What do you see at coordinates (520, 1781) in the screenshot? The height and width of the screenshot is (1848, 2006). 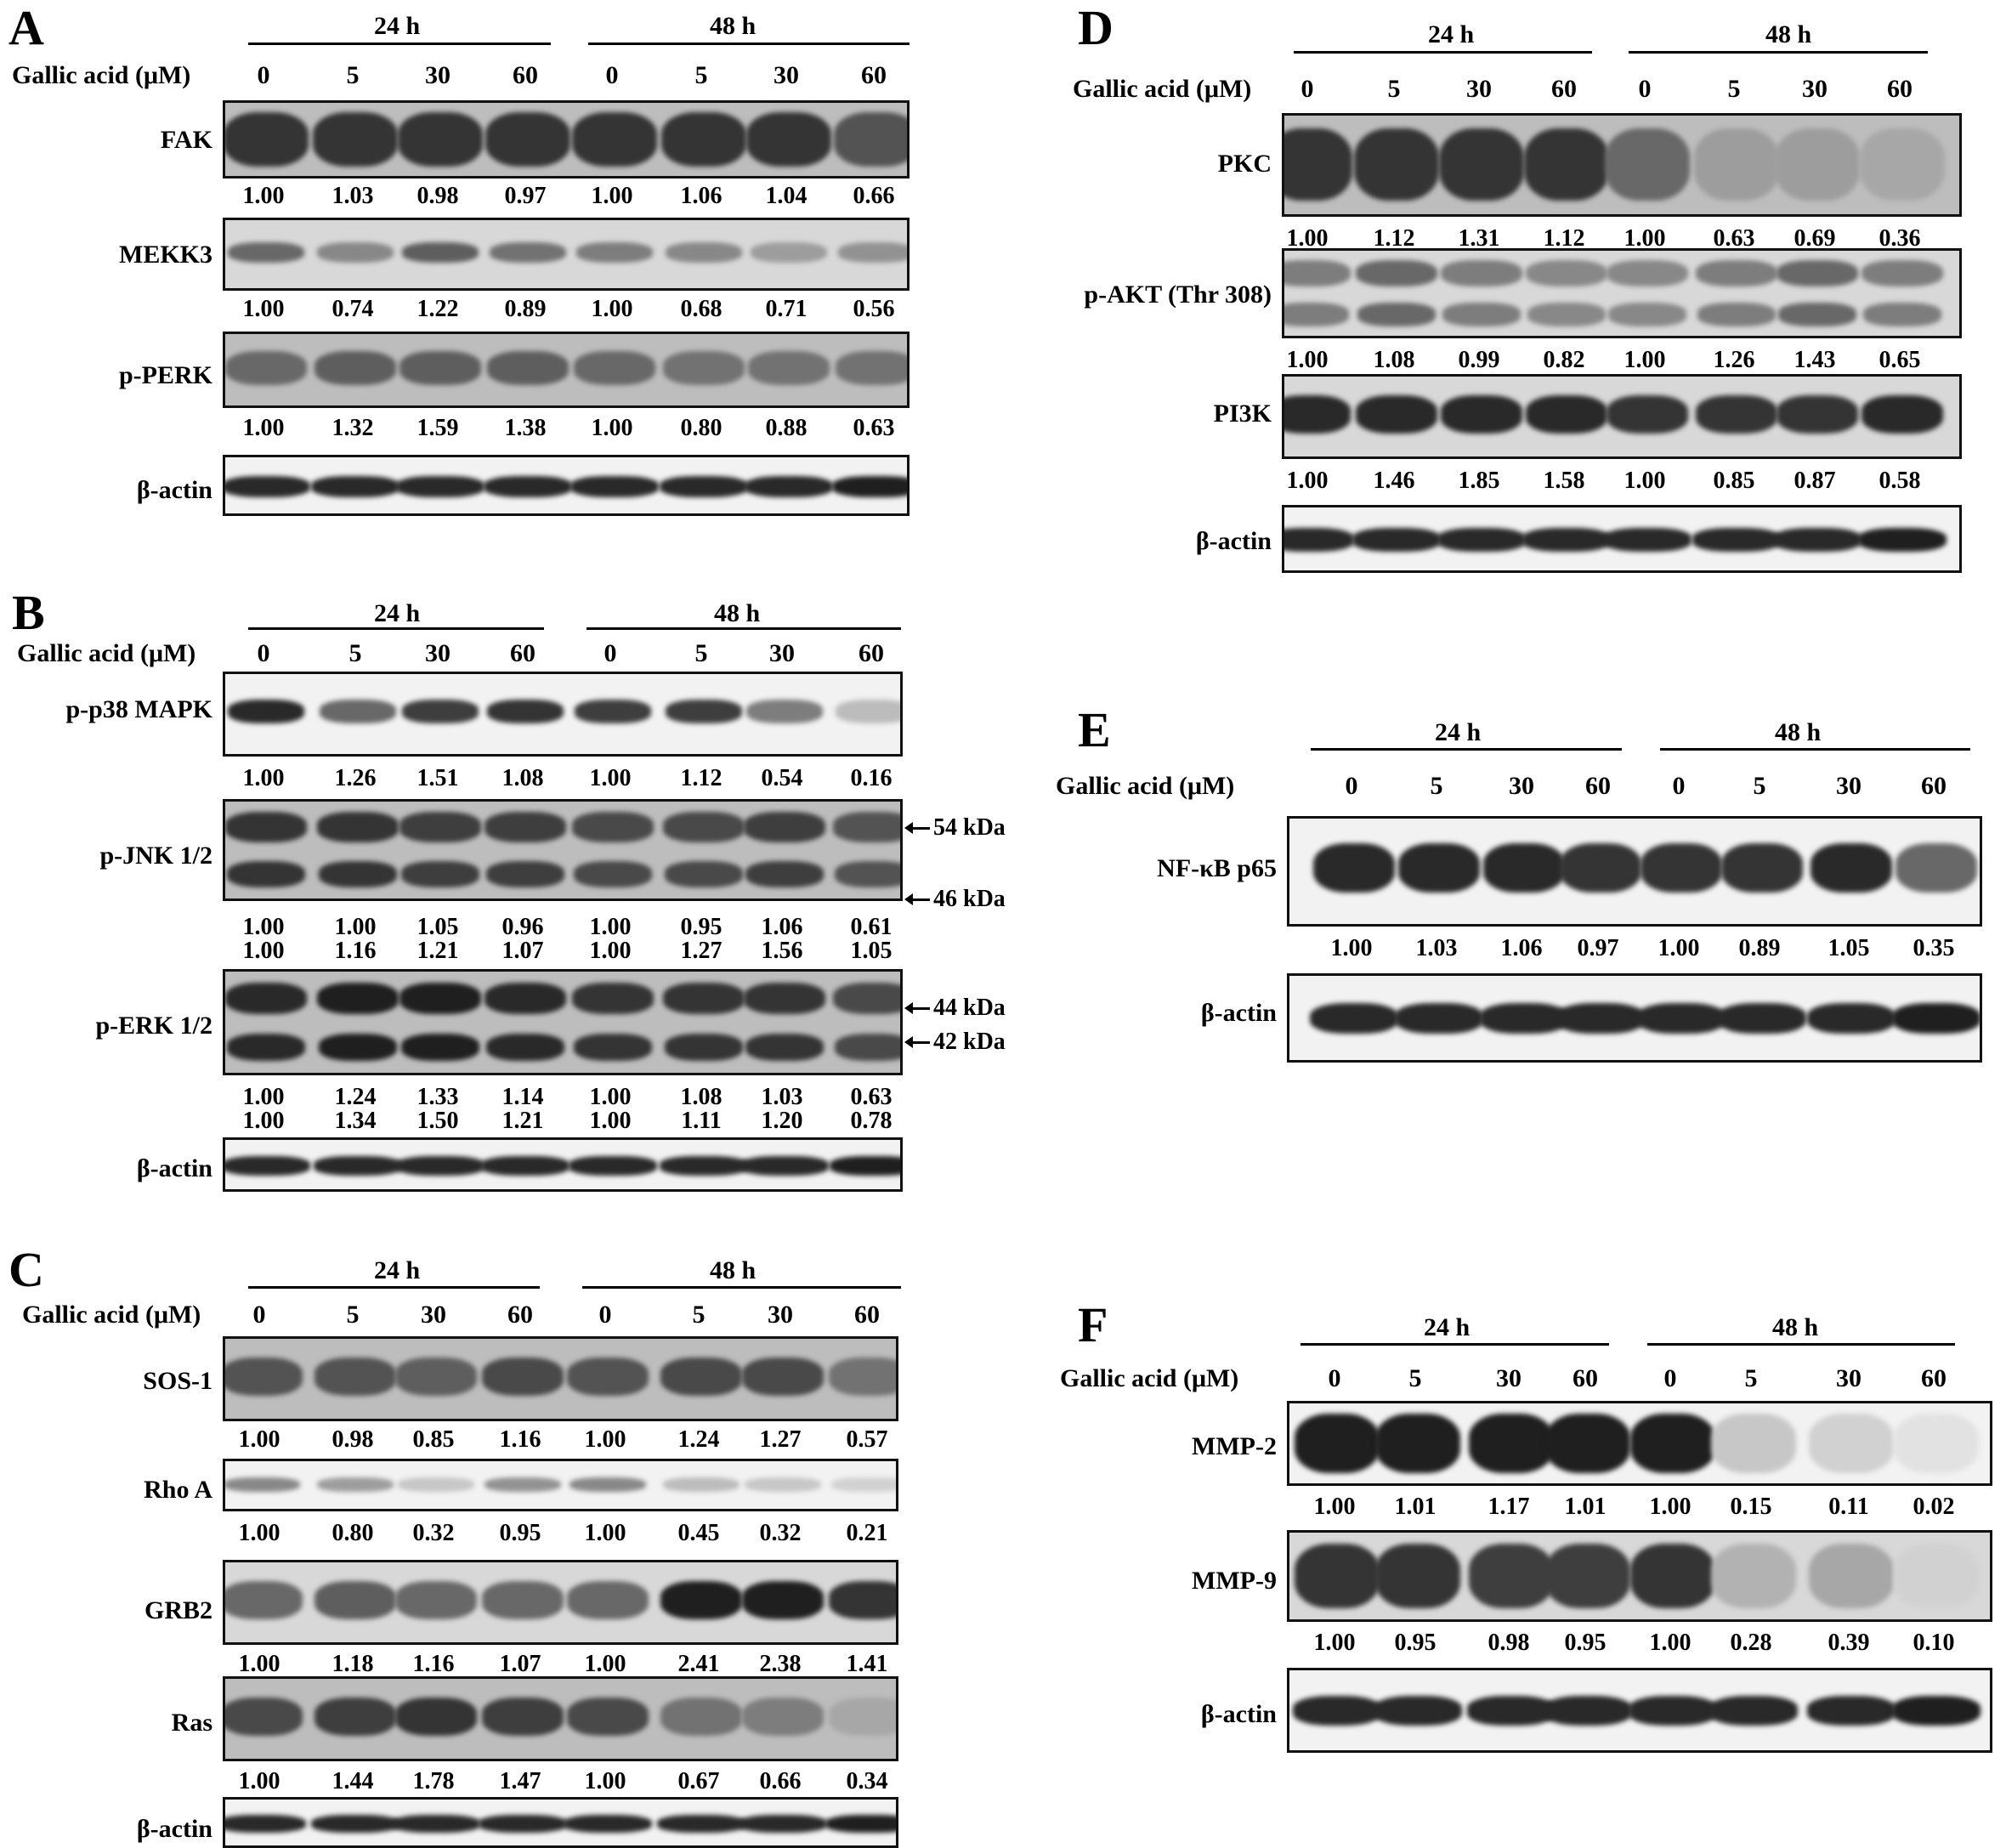 I see `density-value: 1.47` at bounding box center [520, 1781].